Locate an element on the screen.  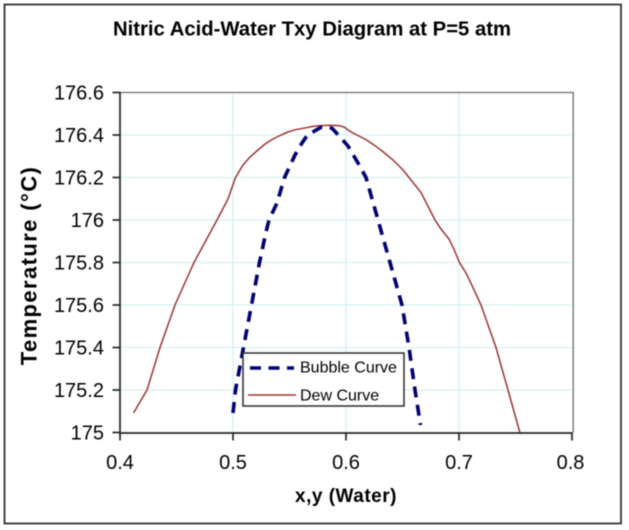
svg-text: 0.4 is located at coordinates (120, 463).